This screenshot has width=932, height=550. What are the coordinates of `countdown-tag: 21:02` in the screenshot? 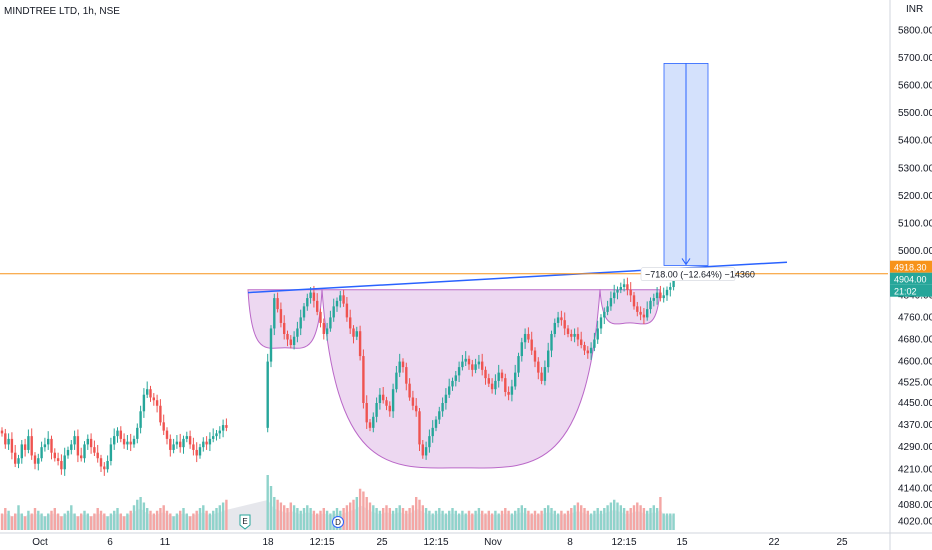 It's located at (911, 290).